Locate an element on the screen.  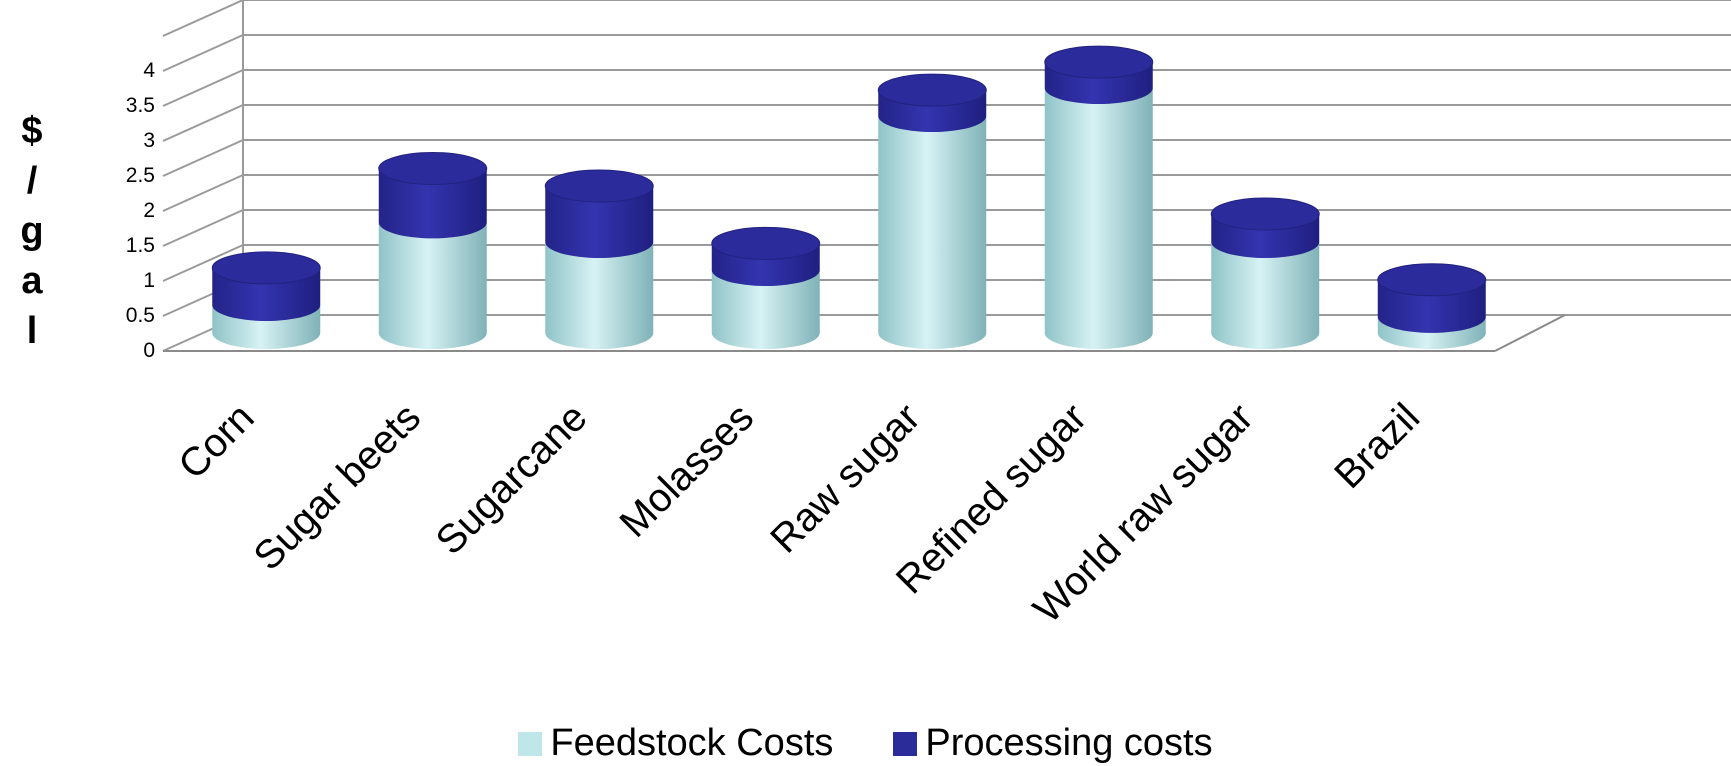
x-tick-label: Sugar beets is located at coordinates (337, 487).